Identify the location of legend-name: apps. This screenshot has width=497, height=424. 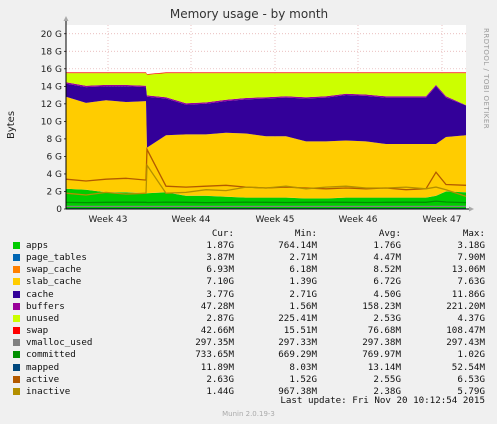
(37, 245).